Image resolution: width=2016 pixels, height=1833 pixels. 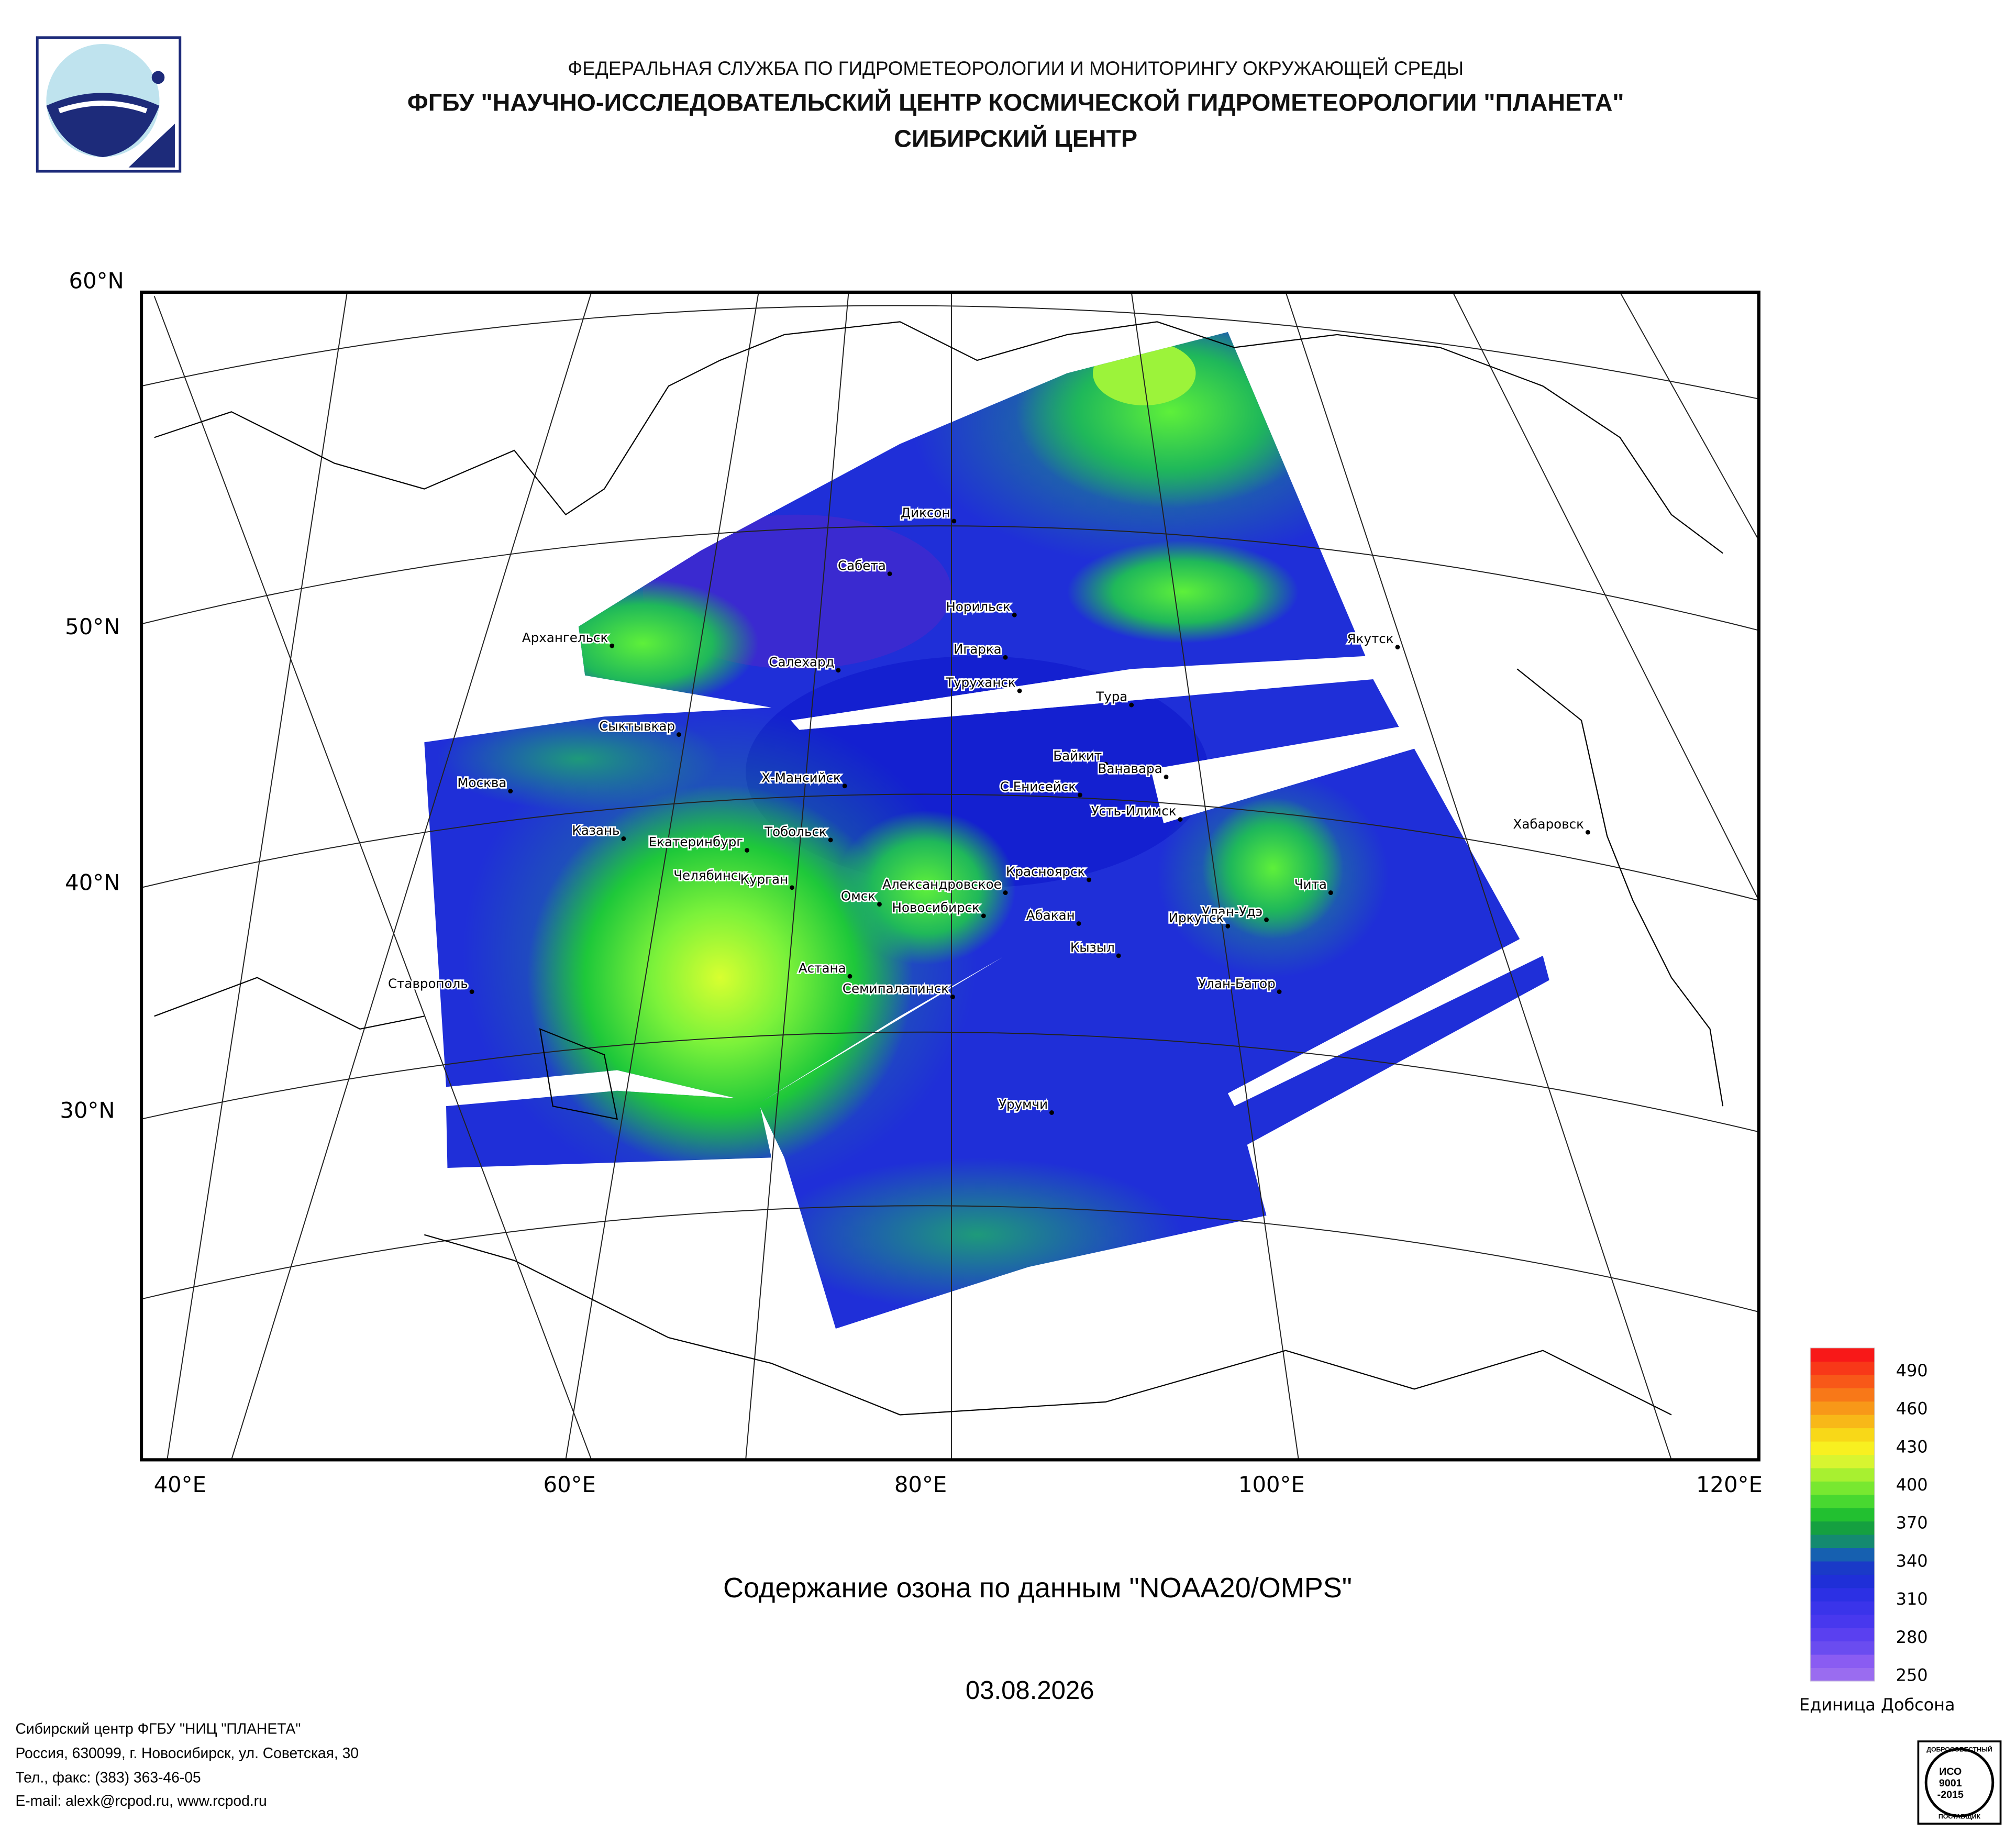 I want to click on lat-label: 40°N, so click(x=93, y=883).